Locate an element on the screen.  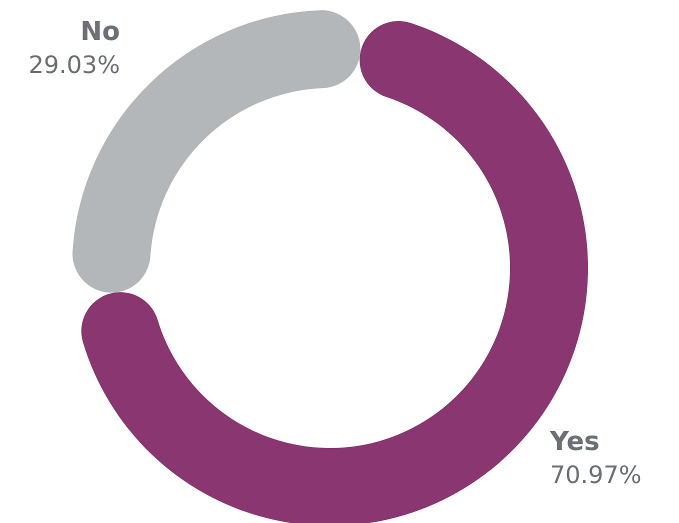
slice-label: Yes is located at coordinates (574, 442).